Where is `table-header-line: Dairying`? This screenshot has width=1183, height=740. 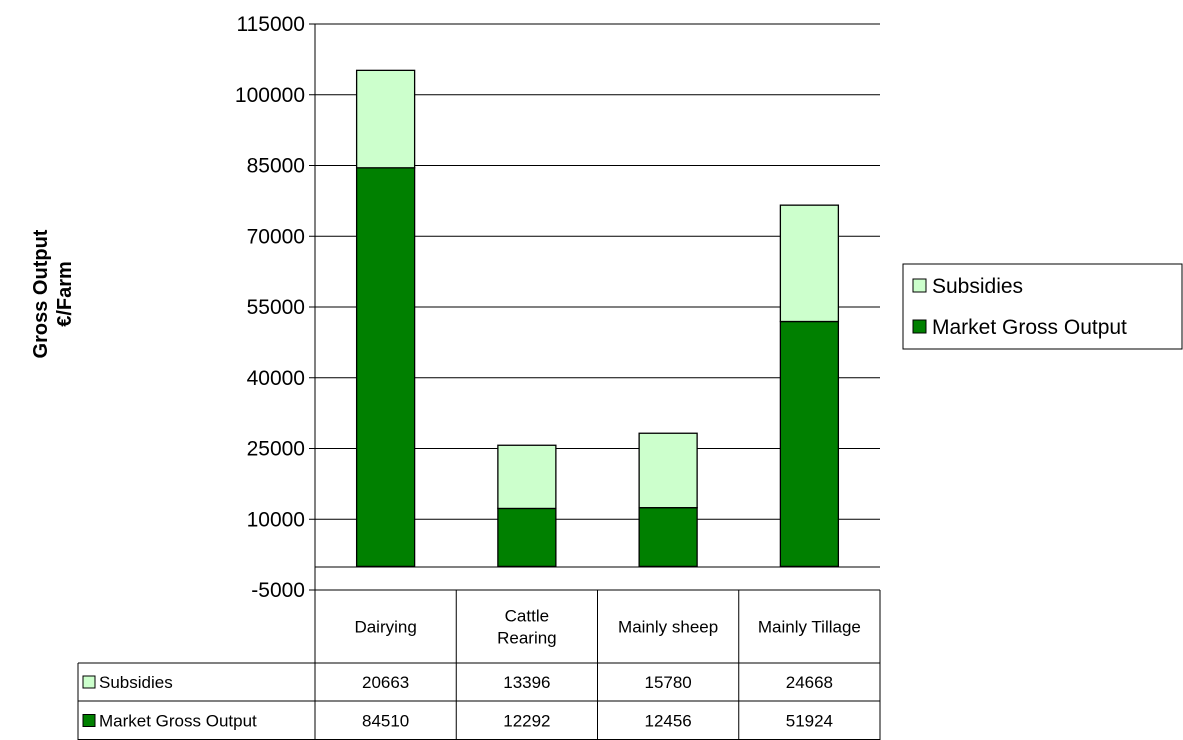 table-header-line: Dairying is located at coordinates (385, 627).